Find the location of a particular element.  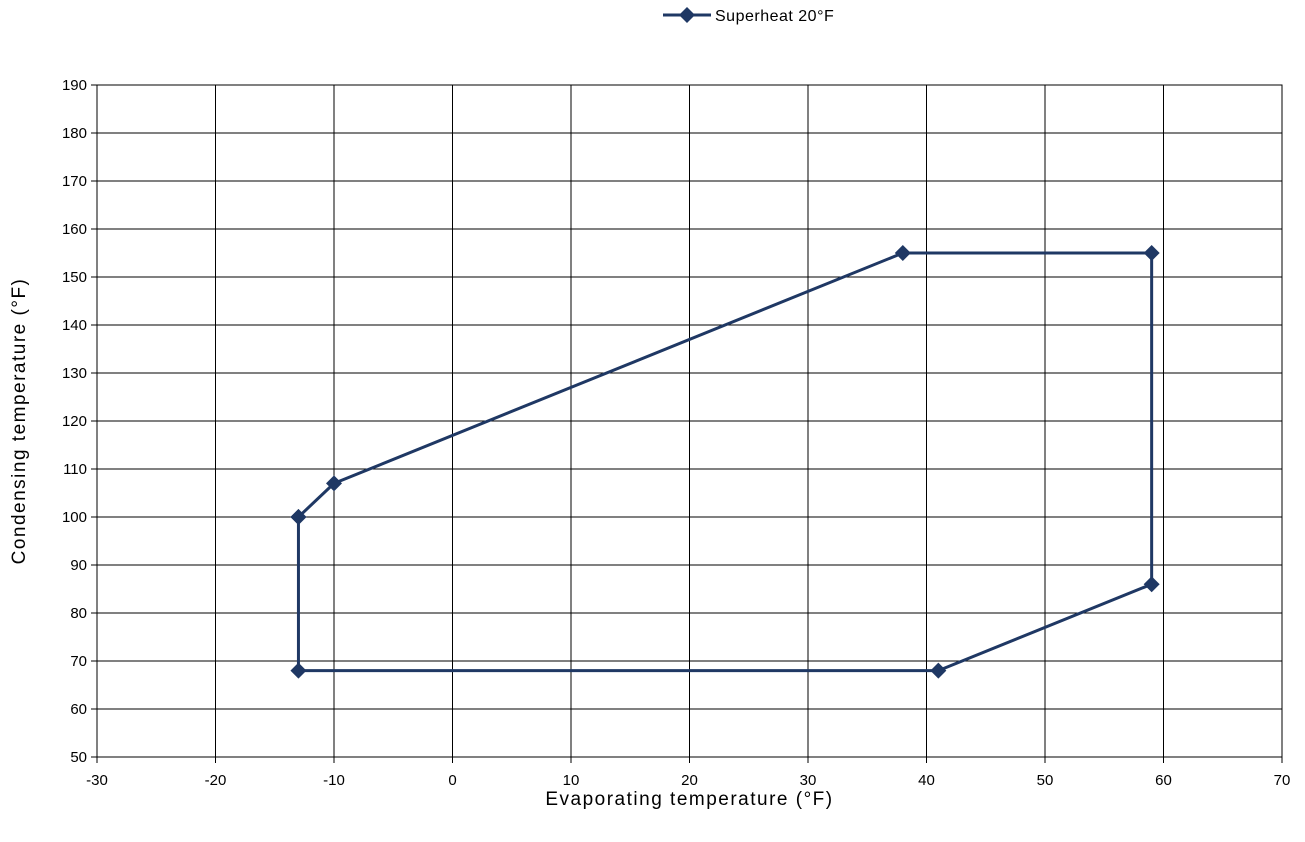

x-tick-label: 20 is located at coordinates (689, 780).